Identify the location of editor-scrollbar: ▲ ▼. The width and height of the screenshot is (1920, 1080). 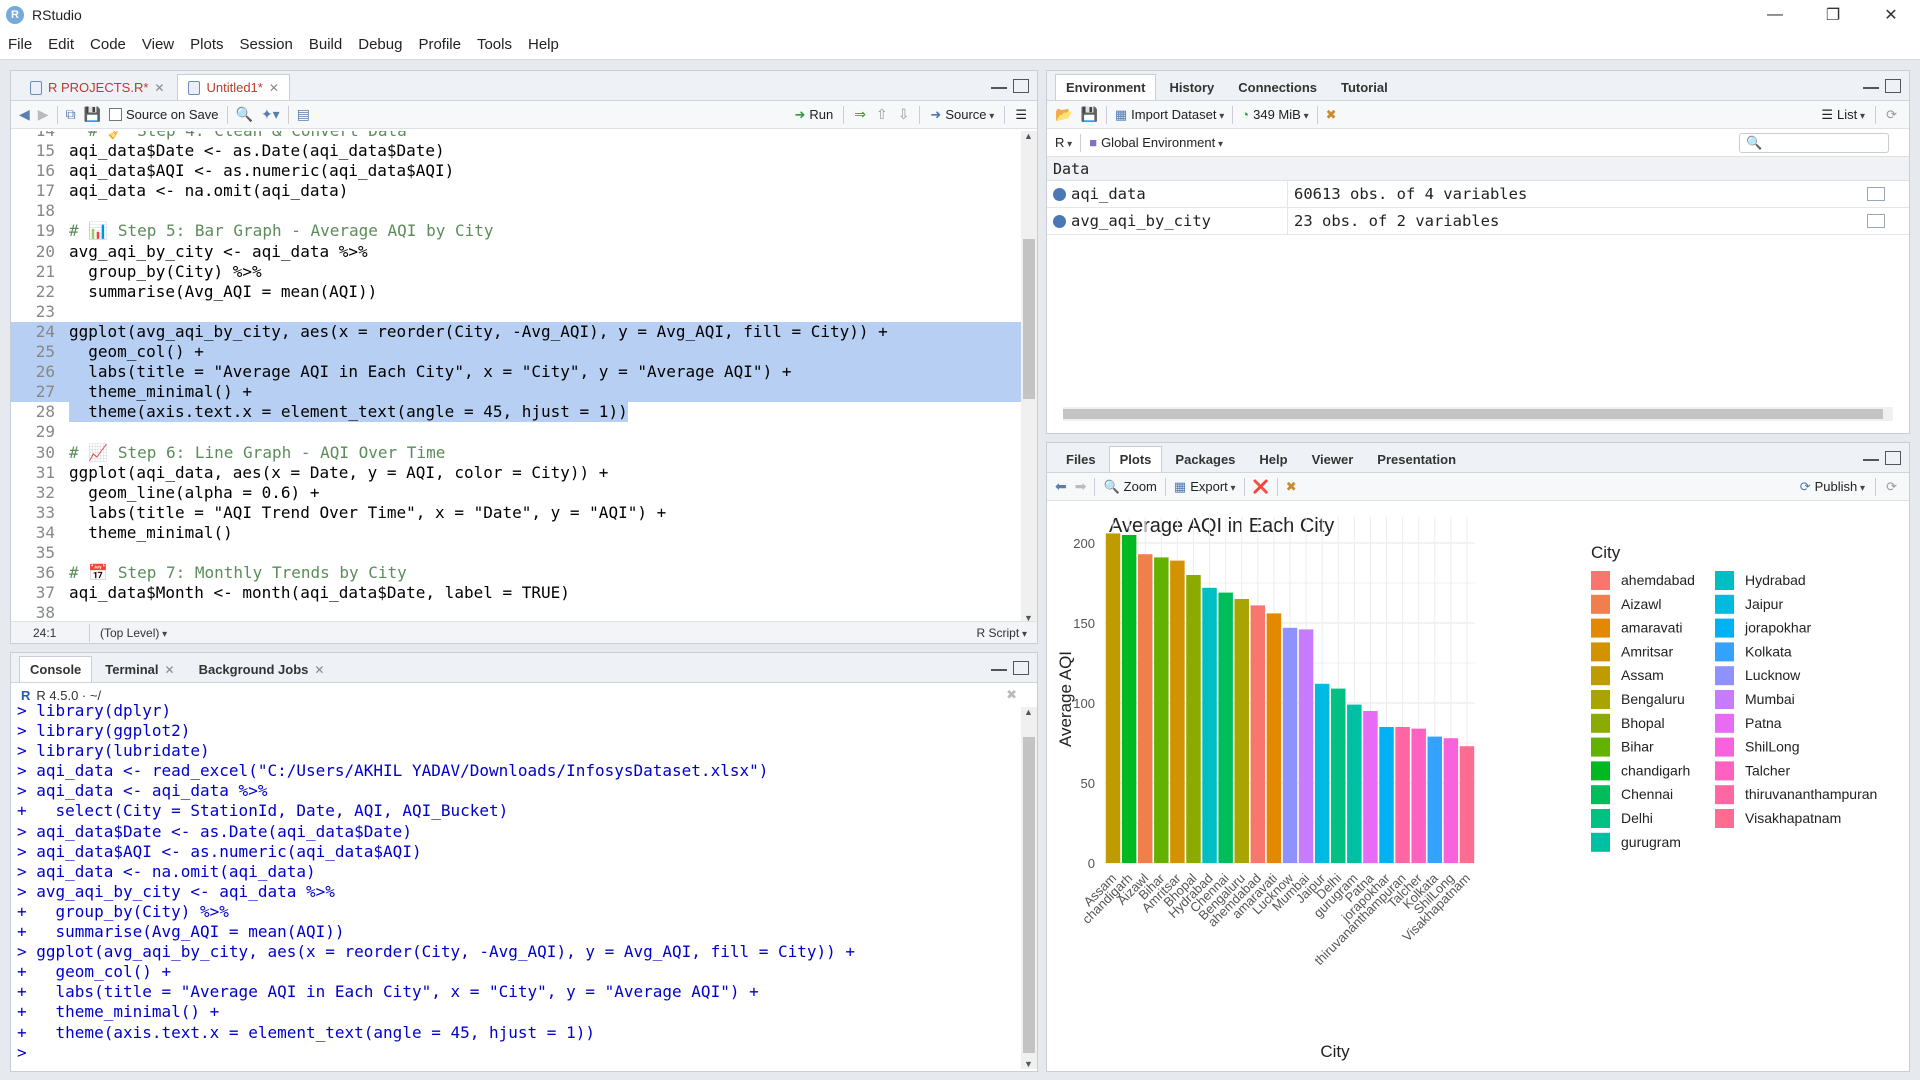
(1029, 377).